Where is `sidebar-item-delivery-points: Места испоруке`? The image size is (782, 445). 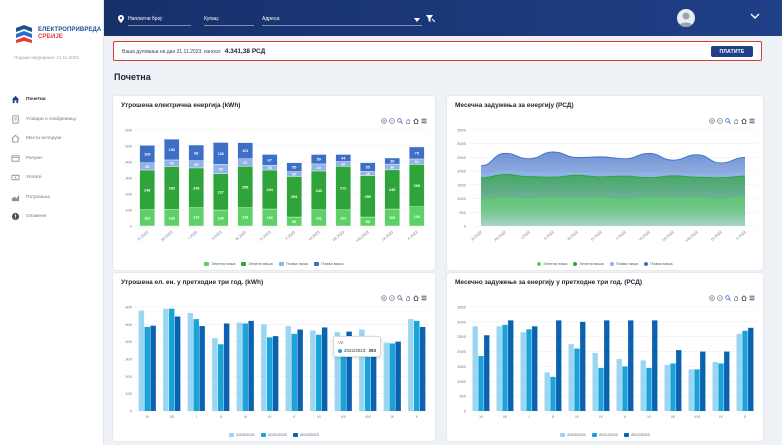
sidebar-item-delivery-points: Места испоруке is located at coordinates (52, 139).